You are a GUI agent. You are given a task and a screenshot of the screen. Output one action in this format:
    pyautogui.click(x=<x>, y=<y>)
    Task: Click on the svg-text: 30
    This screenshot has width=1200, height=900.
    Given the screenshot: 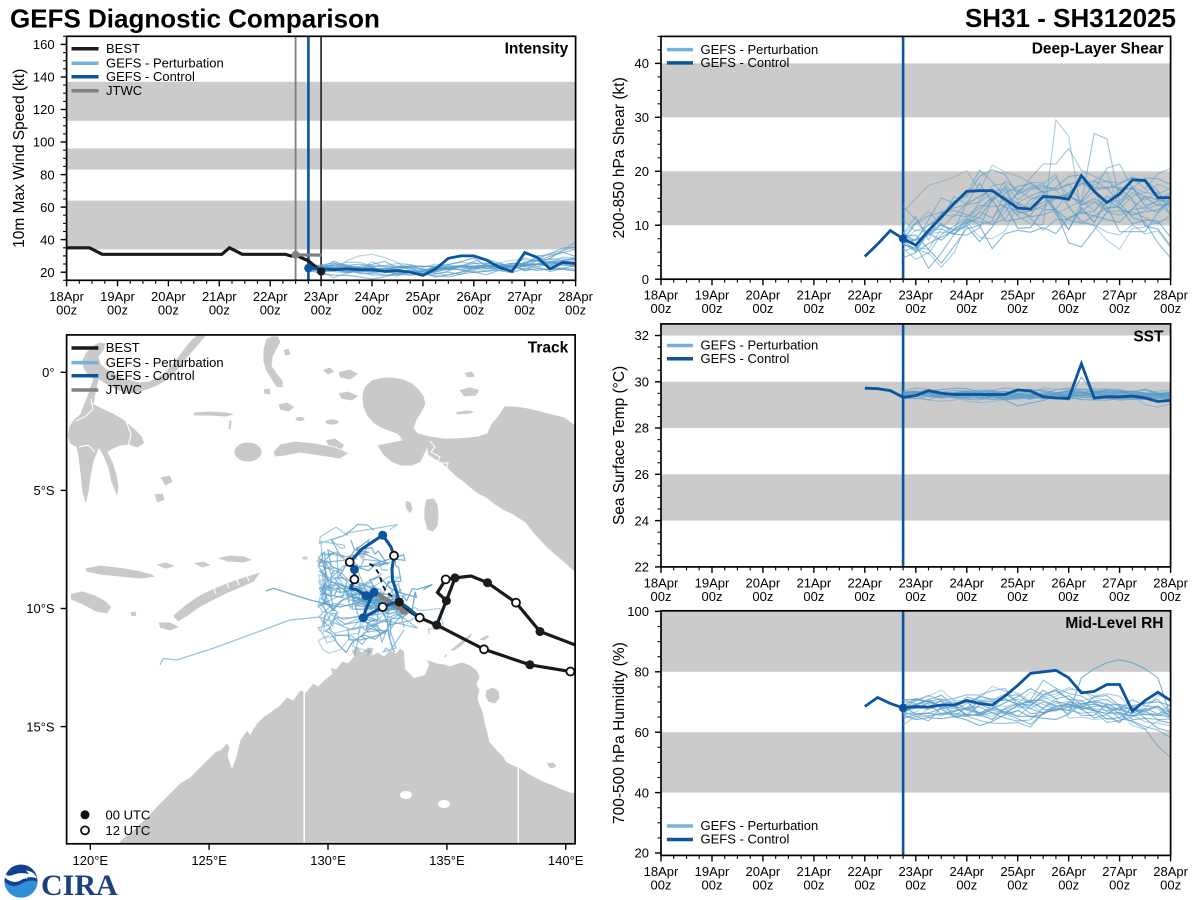 What is the action you would take?
    pyautogui.click(x=642, y=117)
    